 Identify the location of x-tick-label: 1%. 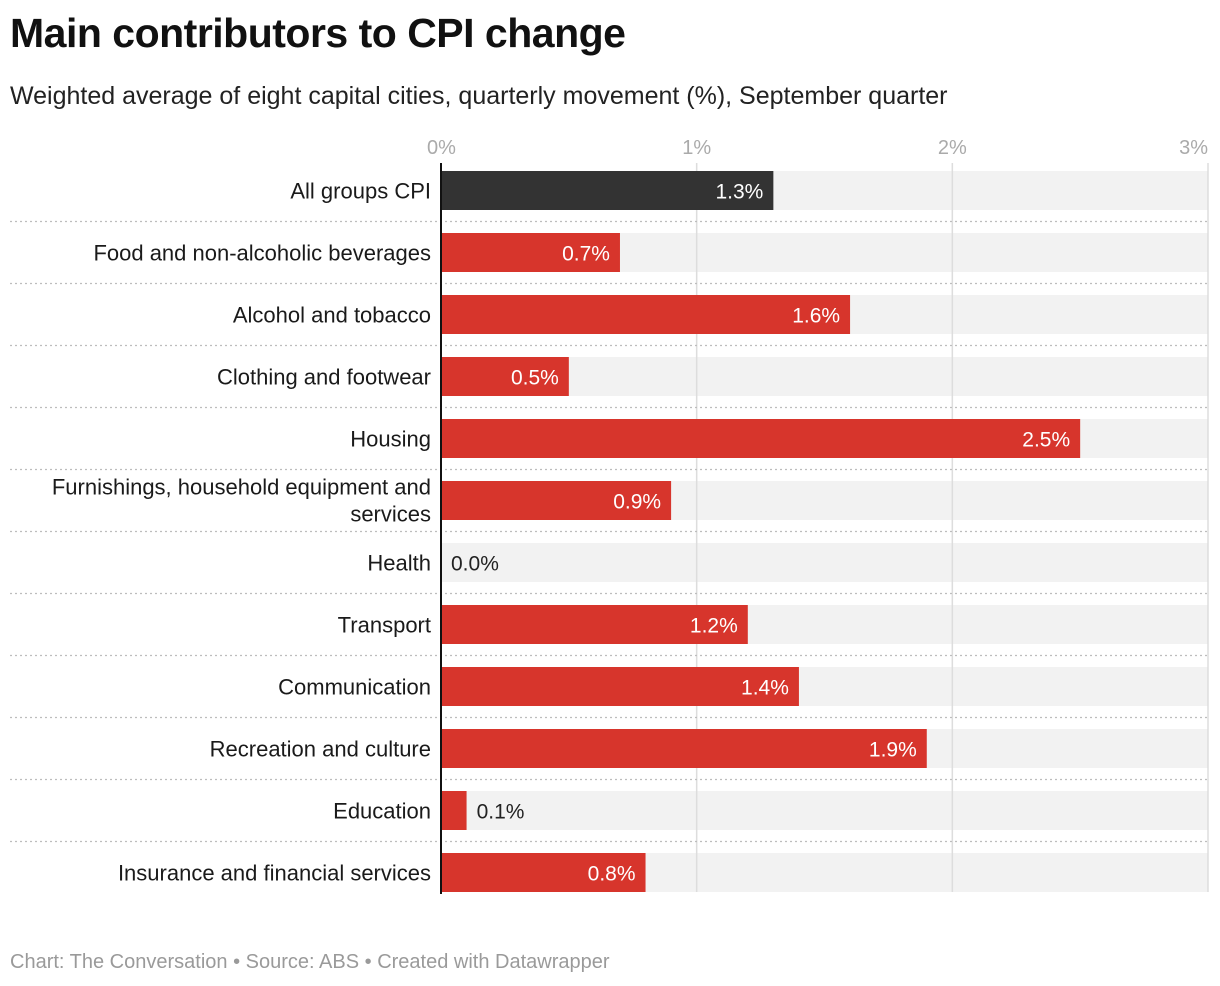
(696, 148).